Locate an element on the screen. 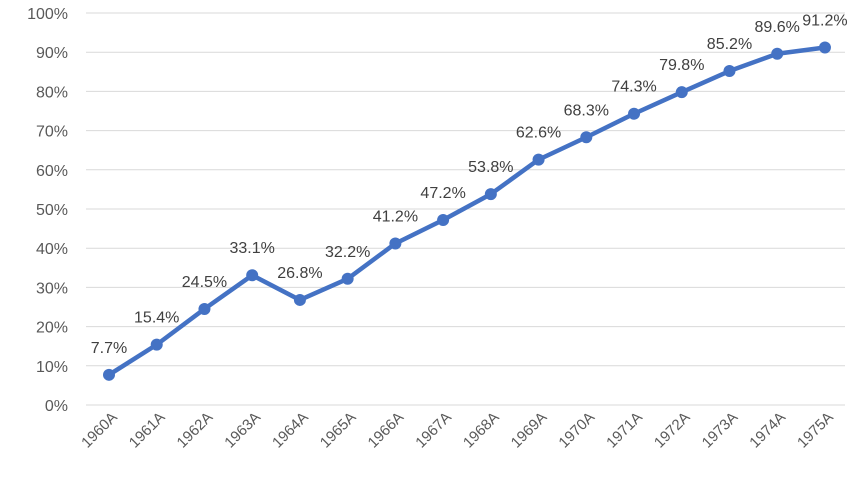  data-label: 91.2% is located at coordinates (824, 20).